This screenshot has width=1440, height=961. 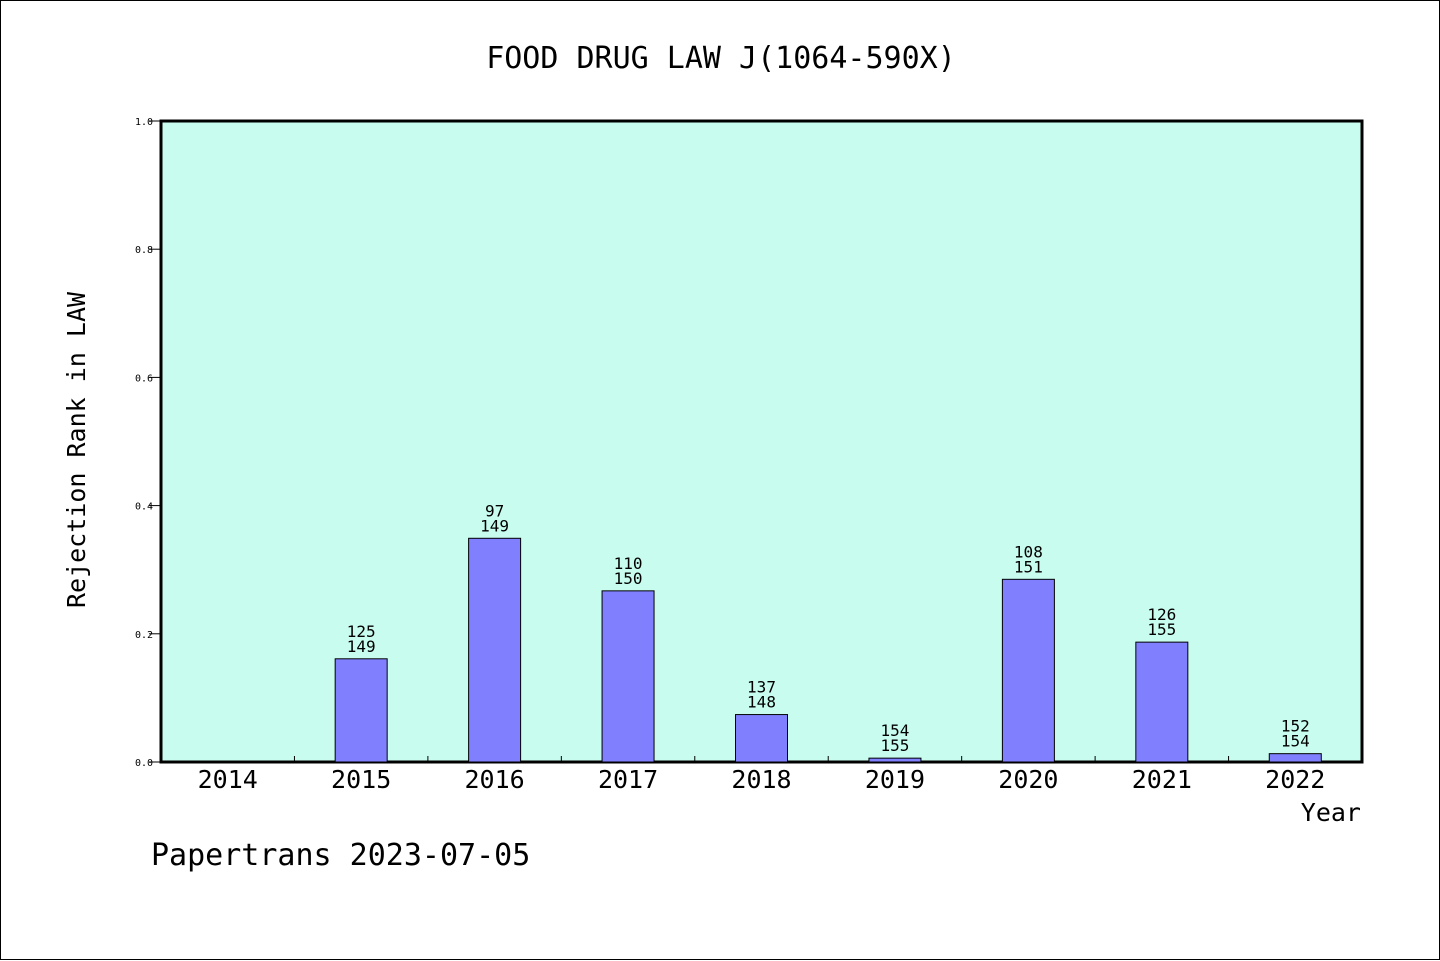 I want to click on bar-2017, so click(x=628, y=676).